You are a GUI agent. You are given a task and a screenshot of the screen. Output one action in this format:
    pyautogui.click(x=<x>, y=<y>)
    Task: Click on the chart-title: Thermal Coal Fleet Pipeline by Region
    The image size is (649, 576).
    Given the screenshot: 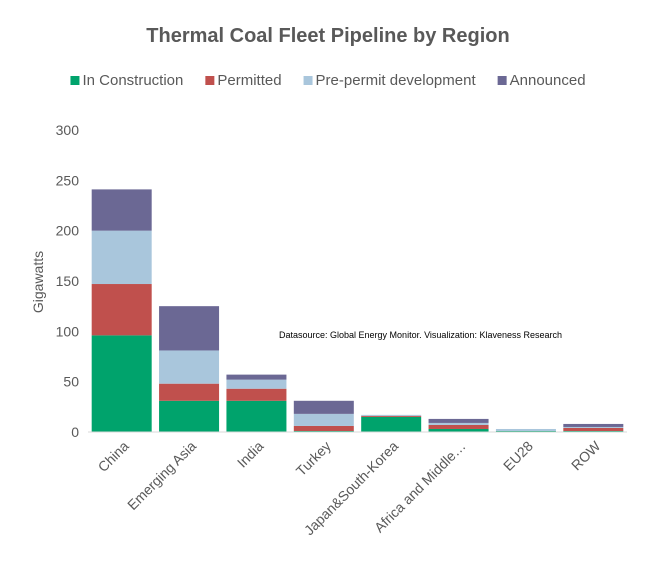 What is the action you would take?
    pyautogui.click(x=327, y=36)
    